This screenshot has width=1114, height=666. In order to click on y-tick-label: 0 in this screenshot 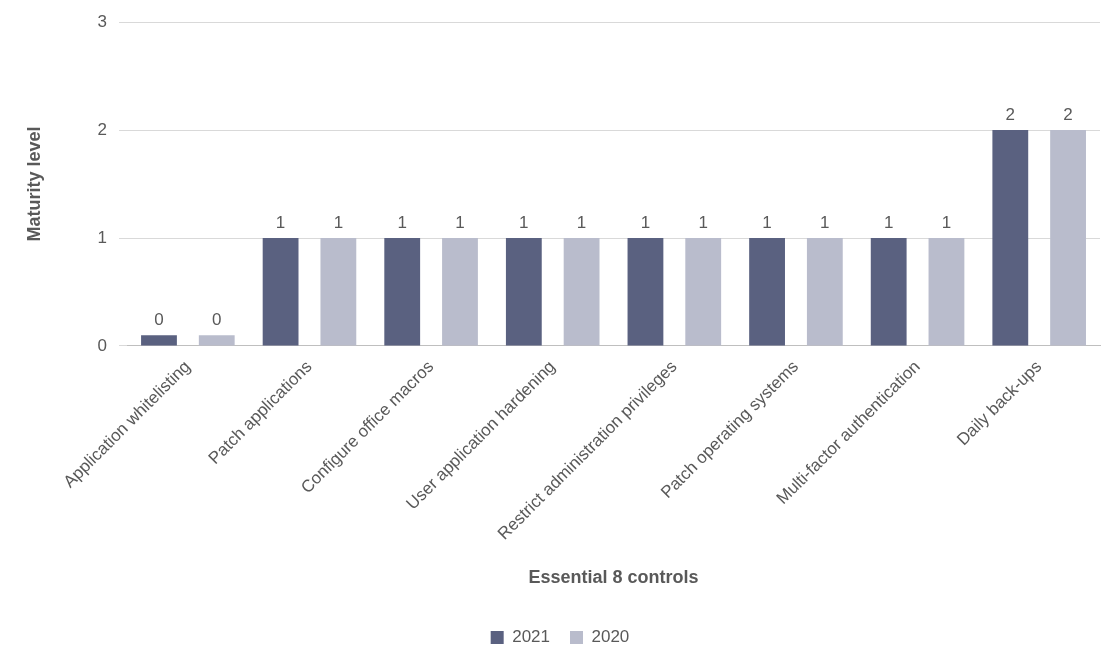, I will do `click(102, 345)`.